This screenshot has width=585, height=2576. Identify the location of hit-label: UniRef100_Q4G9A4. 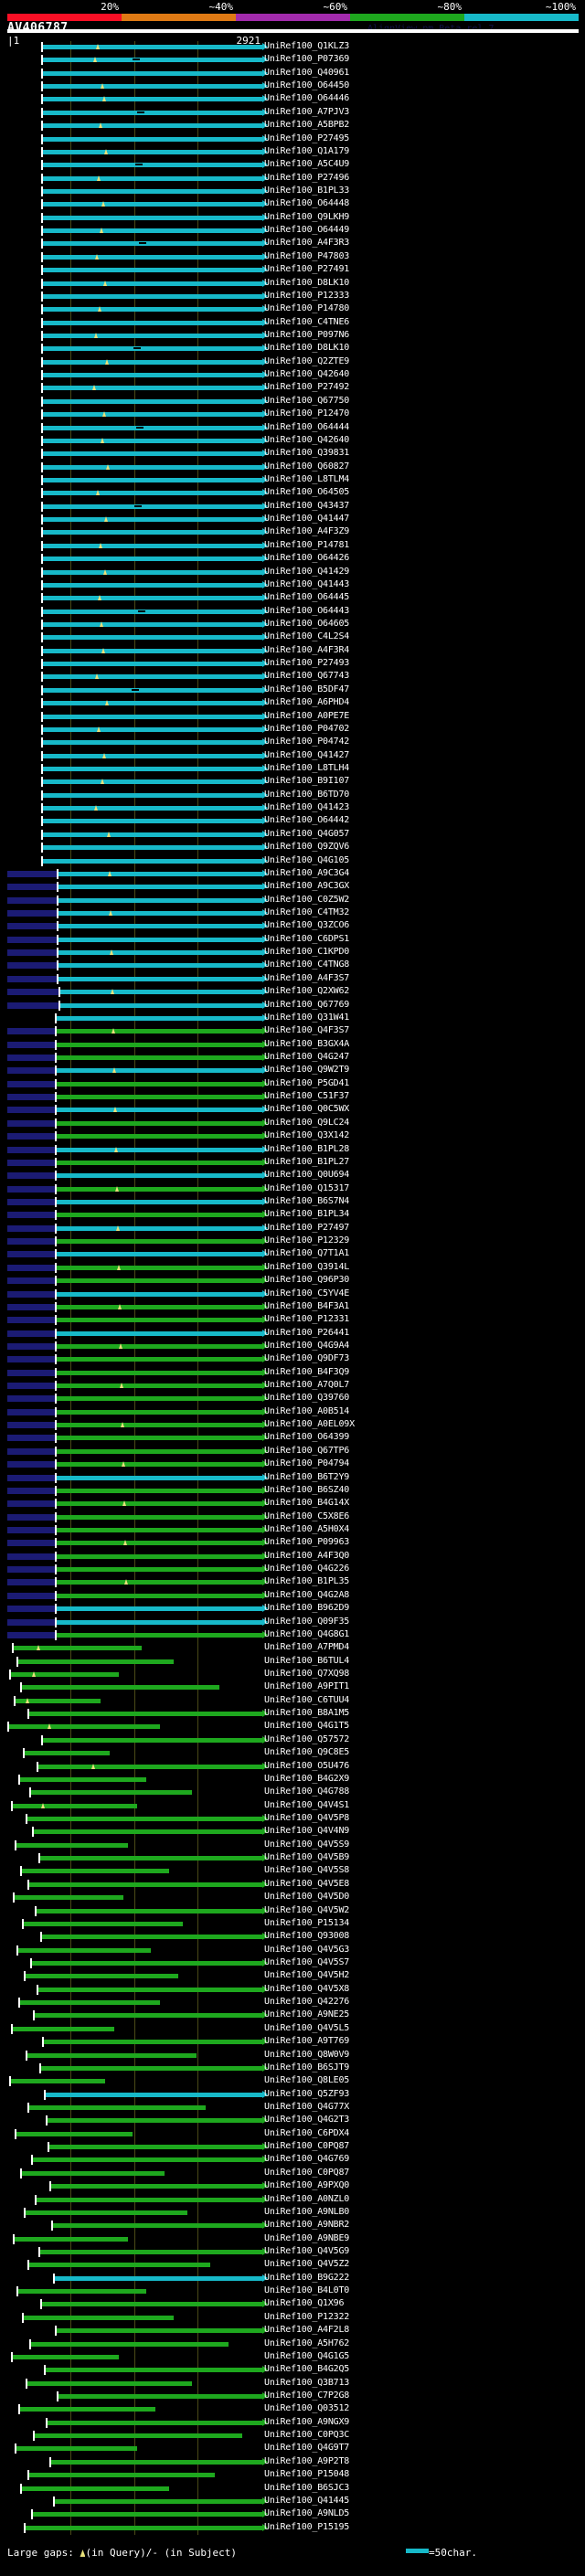
(307, 1346).